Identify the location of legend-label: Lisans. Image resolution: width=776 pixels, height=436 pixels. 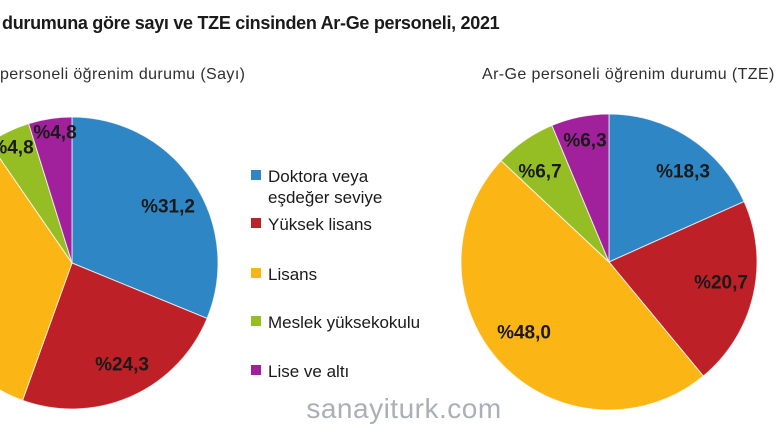
(293, 274).